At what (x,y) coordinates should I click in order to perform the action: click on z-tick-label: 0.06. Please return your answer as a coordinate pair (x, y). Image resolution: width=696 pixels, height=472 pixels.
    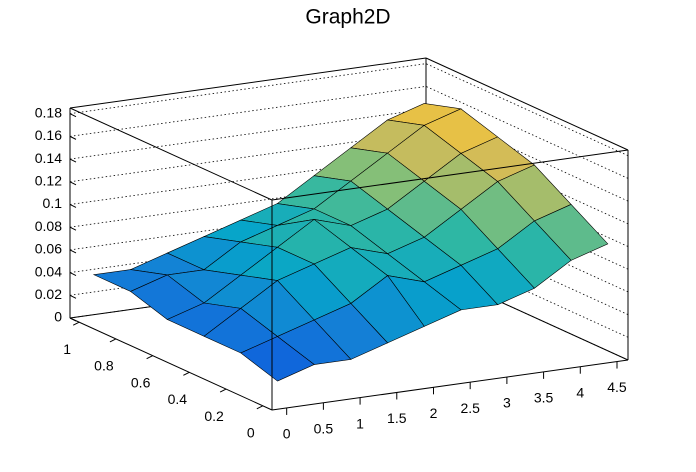
    Looking at the image, I should click on (48, 249).